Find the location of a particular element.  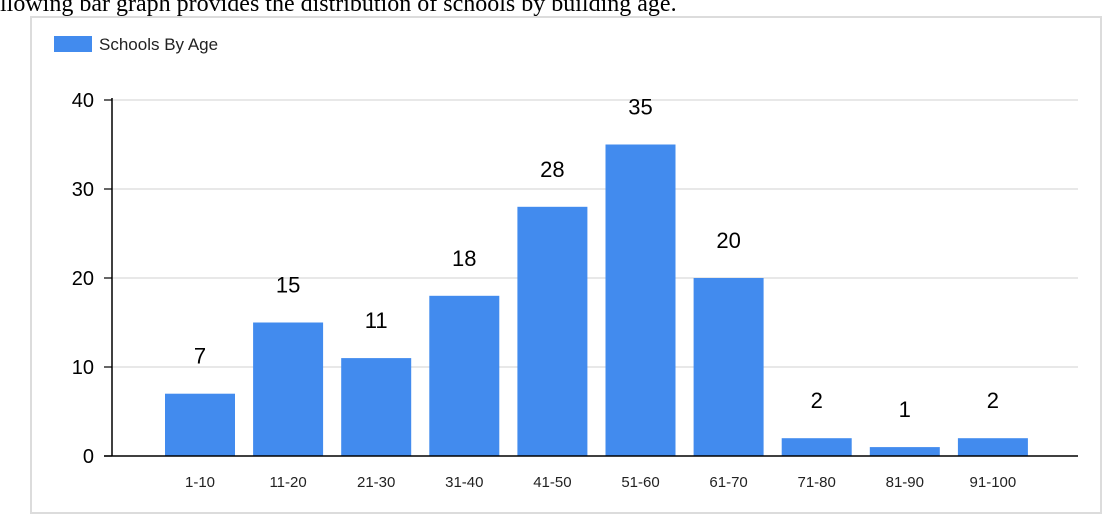

y-tick-label: 30 is located at coordinates (83, 190).